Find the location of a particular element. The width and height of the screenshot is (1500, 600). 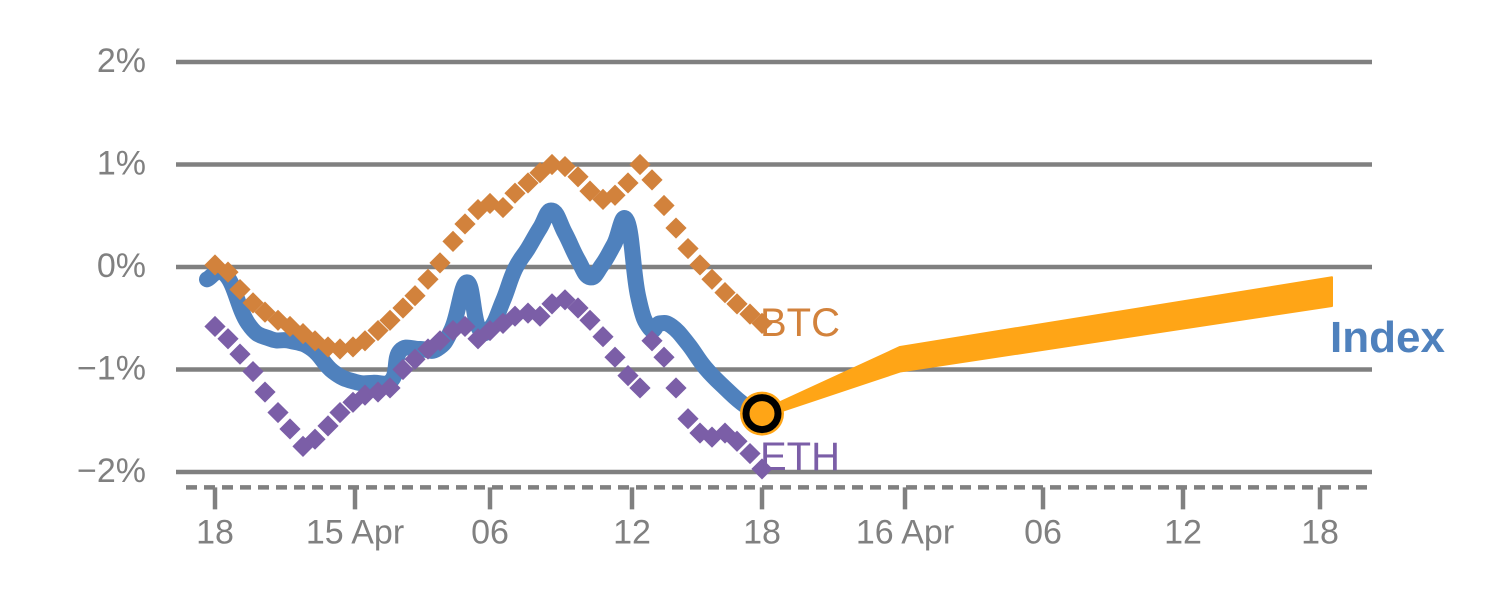

x-axis-tick-labels: 18 15 Apr 06 12 18 16 Apr 06 12 18 is located at coordinates (767, 532).